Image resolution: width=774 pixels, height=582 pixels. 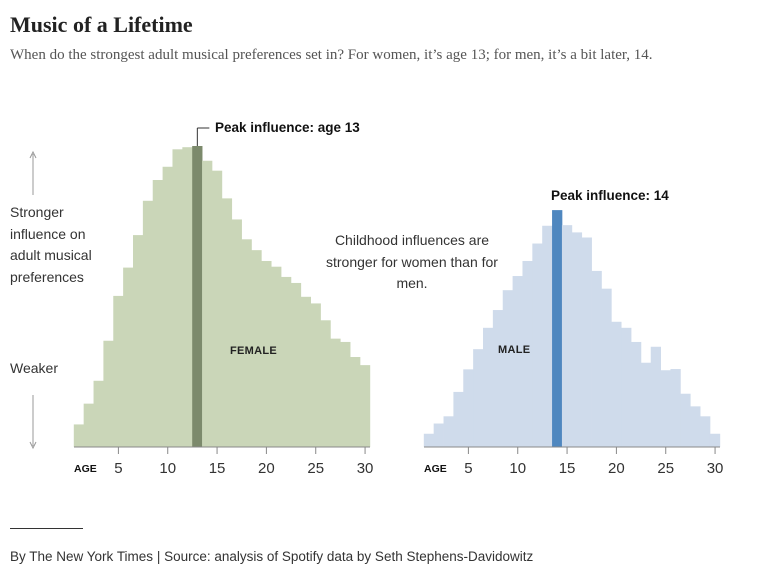 I want to click on male-tick-label: 25, so click(x=665, y=468).